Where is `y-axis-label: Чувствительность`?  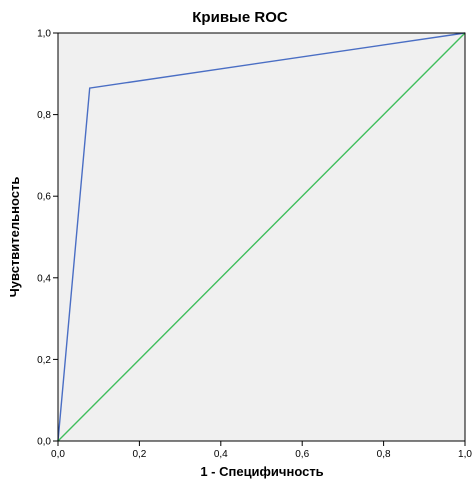 y-axis-label: Чувствительность is located at coordinates (14, 237).